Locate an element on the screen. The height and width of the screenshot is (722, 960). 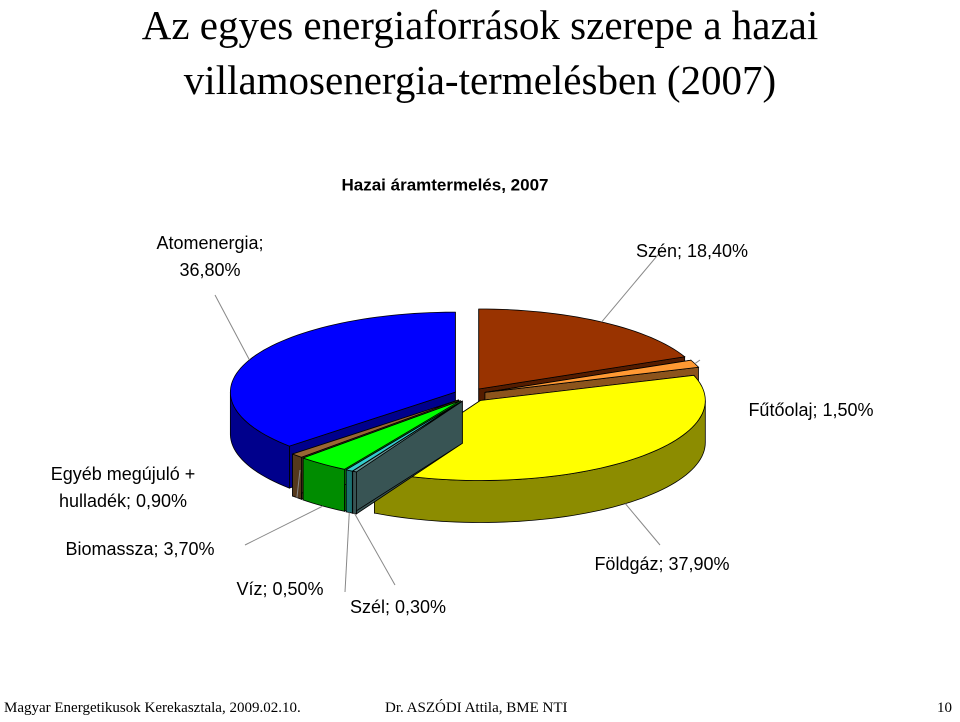
data-label: Szél; 0,30% is located at coordinates (398, 607).